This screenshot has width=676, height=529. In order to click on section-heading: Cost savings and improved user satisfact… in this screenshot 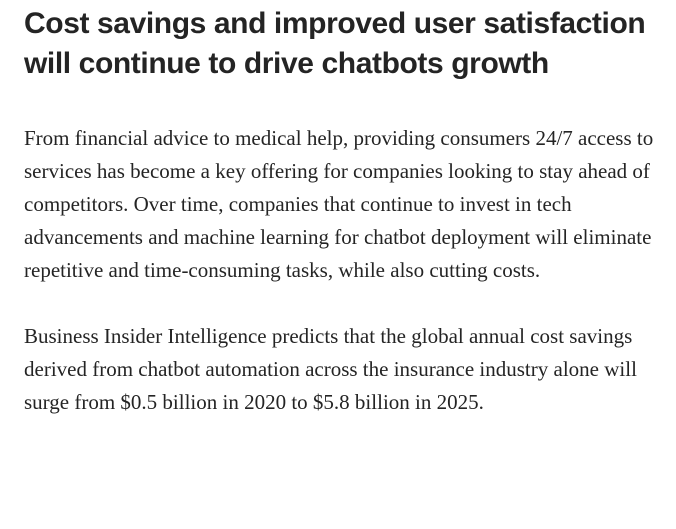, I will do `click(335, 43)`.